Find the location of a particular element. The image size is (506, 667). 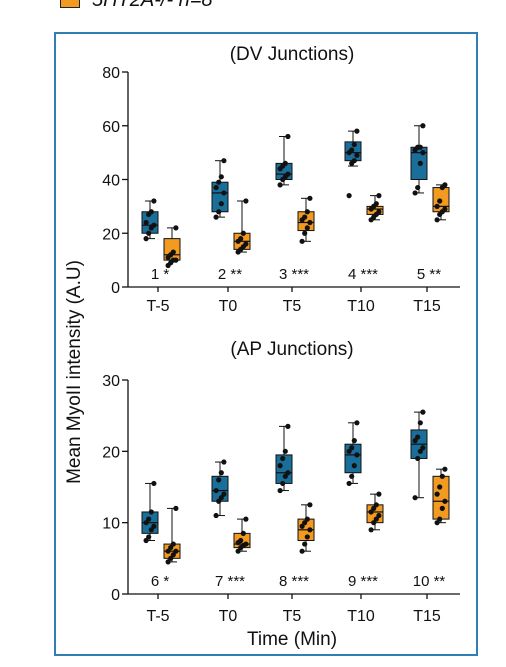

y-tick-label: 20 is located at coordinates (111, 234).